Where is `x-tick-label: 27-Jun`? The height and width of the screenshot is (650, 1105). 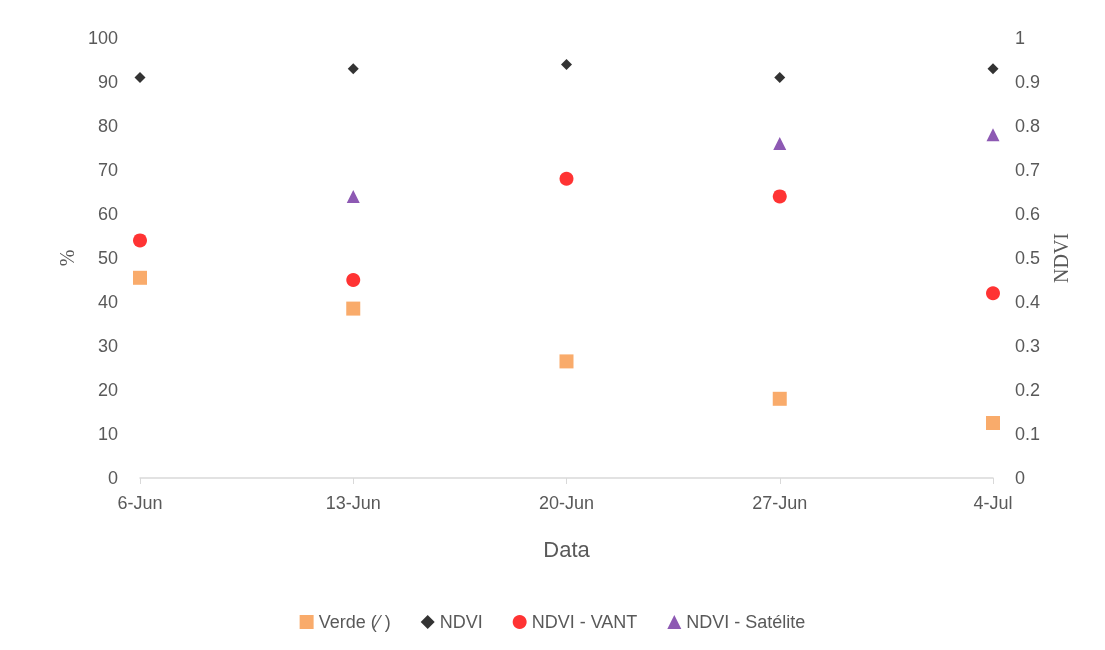
x-tick-label: 27-Jun is located at coordinates (780, 503).